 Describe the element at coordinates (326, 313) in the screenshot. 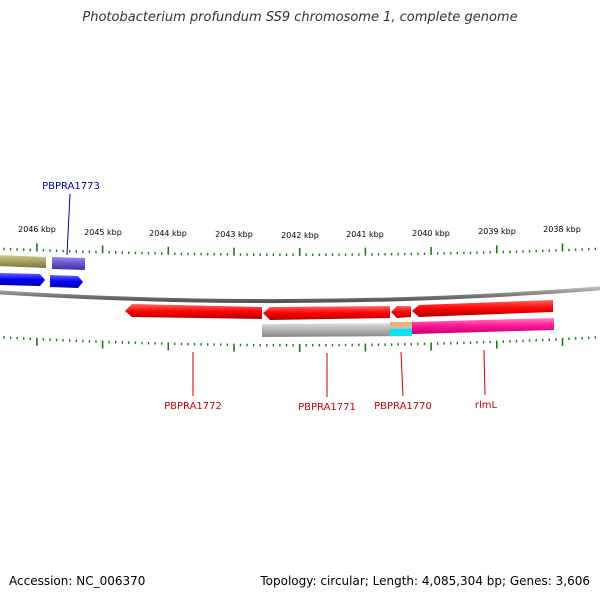

I see `gene-pbpra1771` at that location.